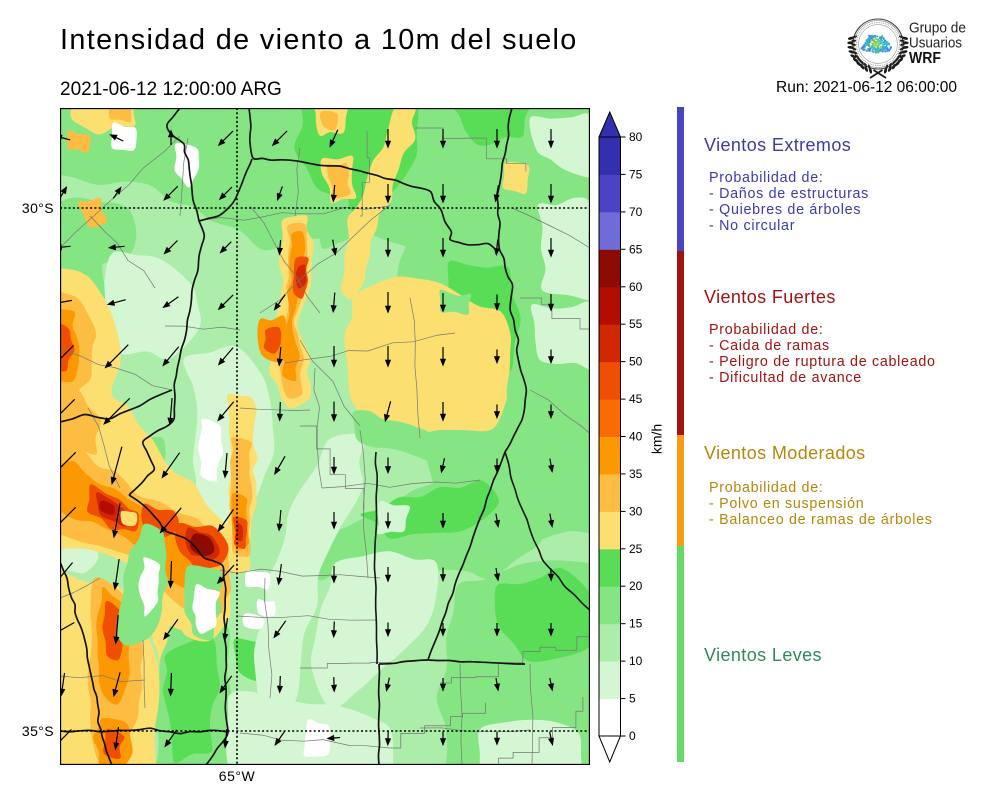 The width and height of the screenshot is (1000, 800). I want to click on svg-text: 75, so click(636, 174).